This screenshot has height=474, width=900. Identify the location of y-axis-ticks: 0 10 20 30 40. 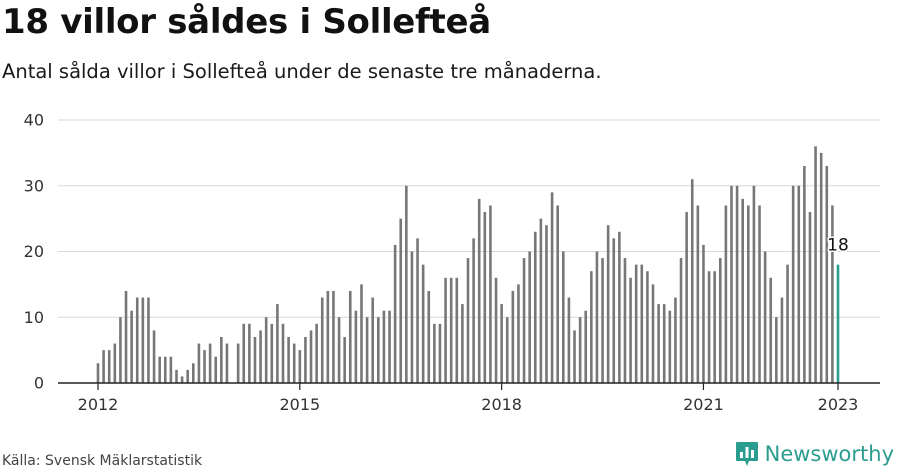
(34, 252).